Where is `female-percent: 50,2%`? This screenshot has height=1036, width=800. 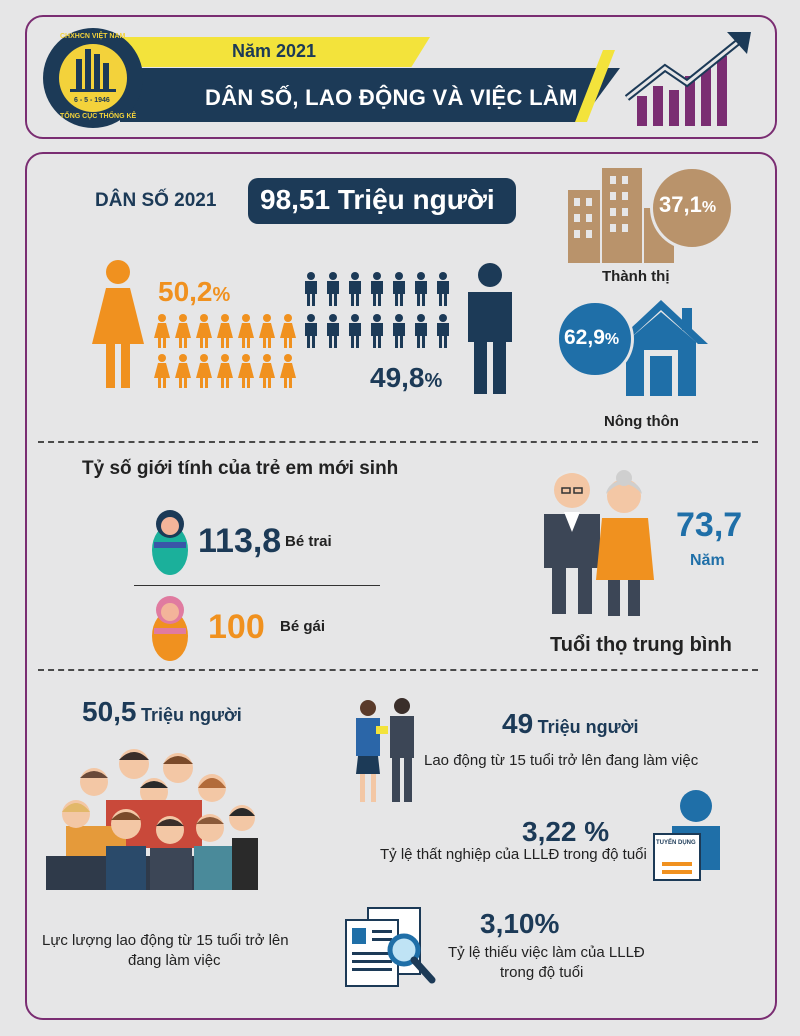
female-percent: 50,2% is located at coordinates (194, 292).